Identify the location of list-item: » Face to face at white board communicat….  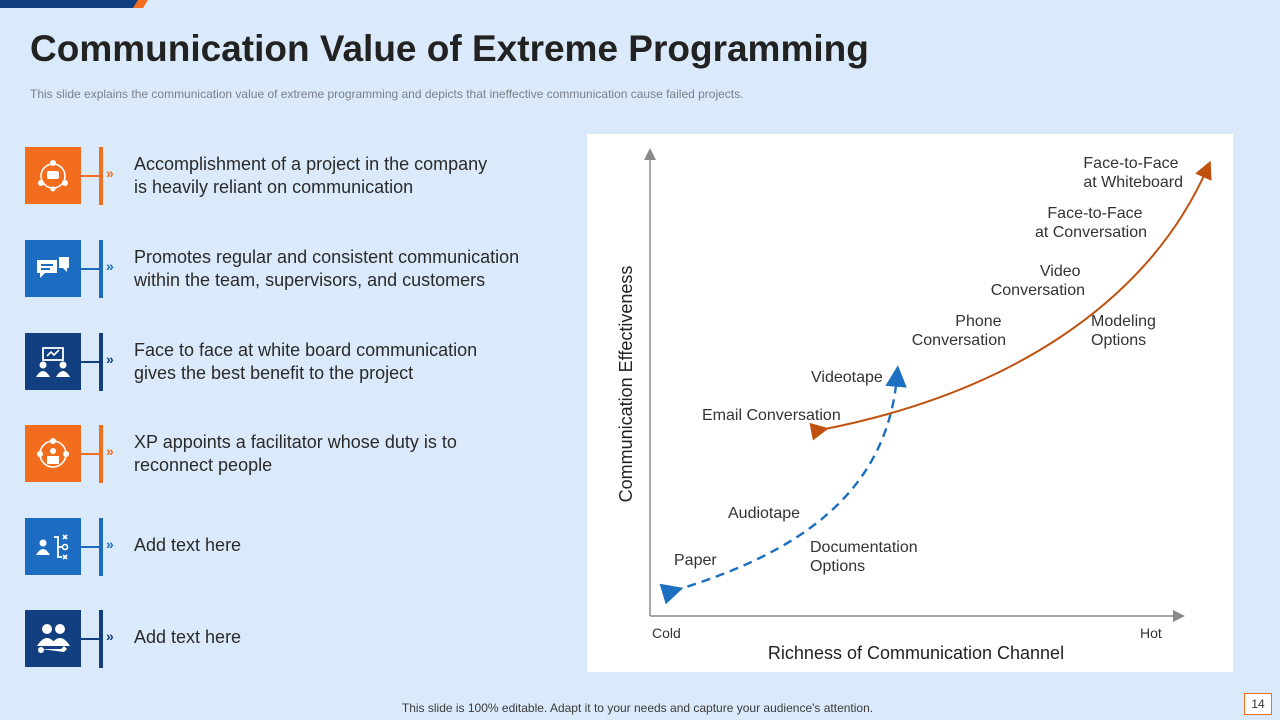
(297, 362).